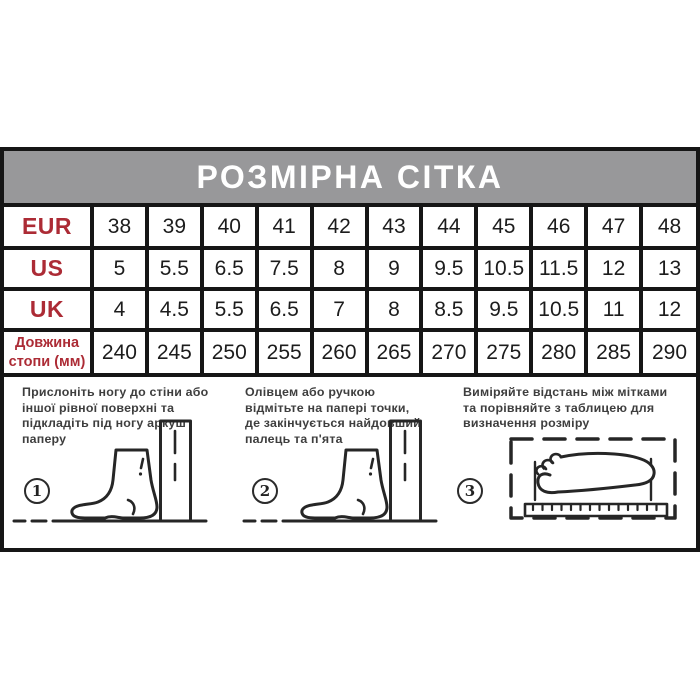 The image size is (700, 700). I want to click on size-cell: 280, so click(559, 352).